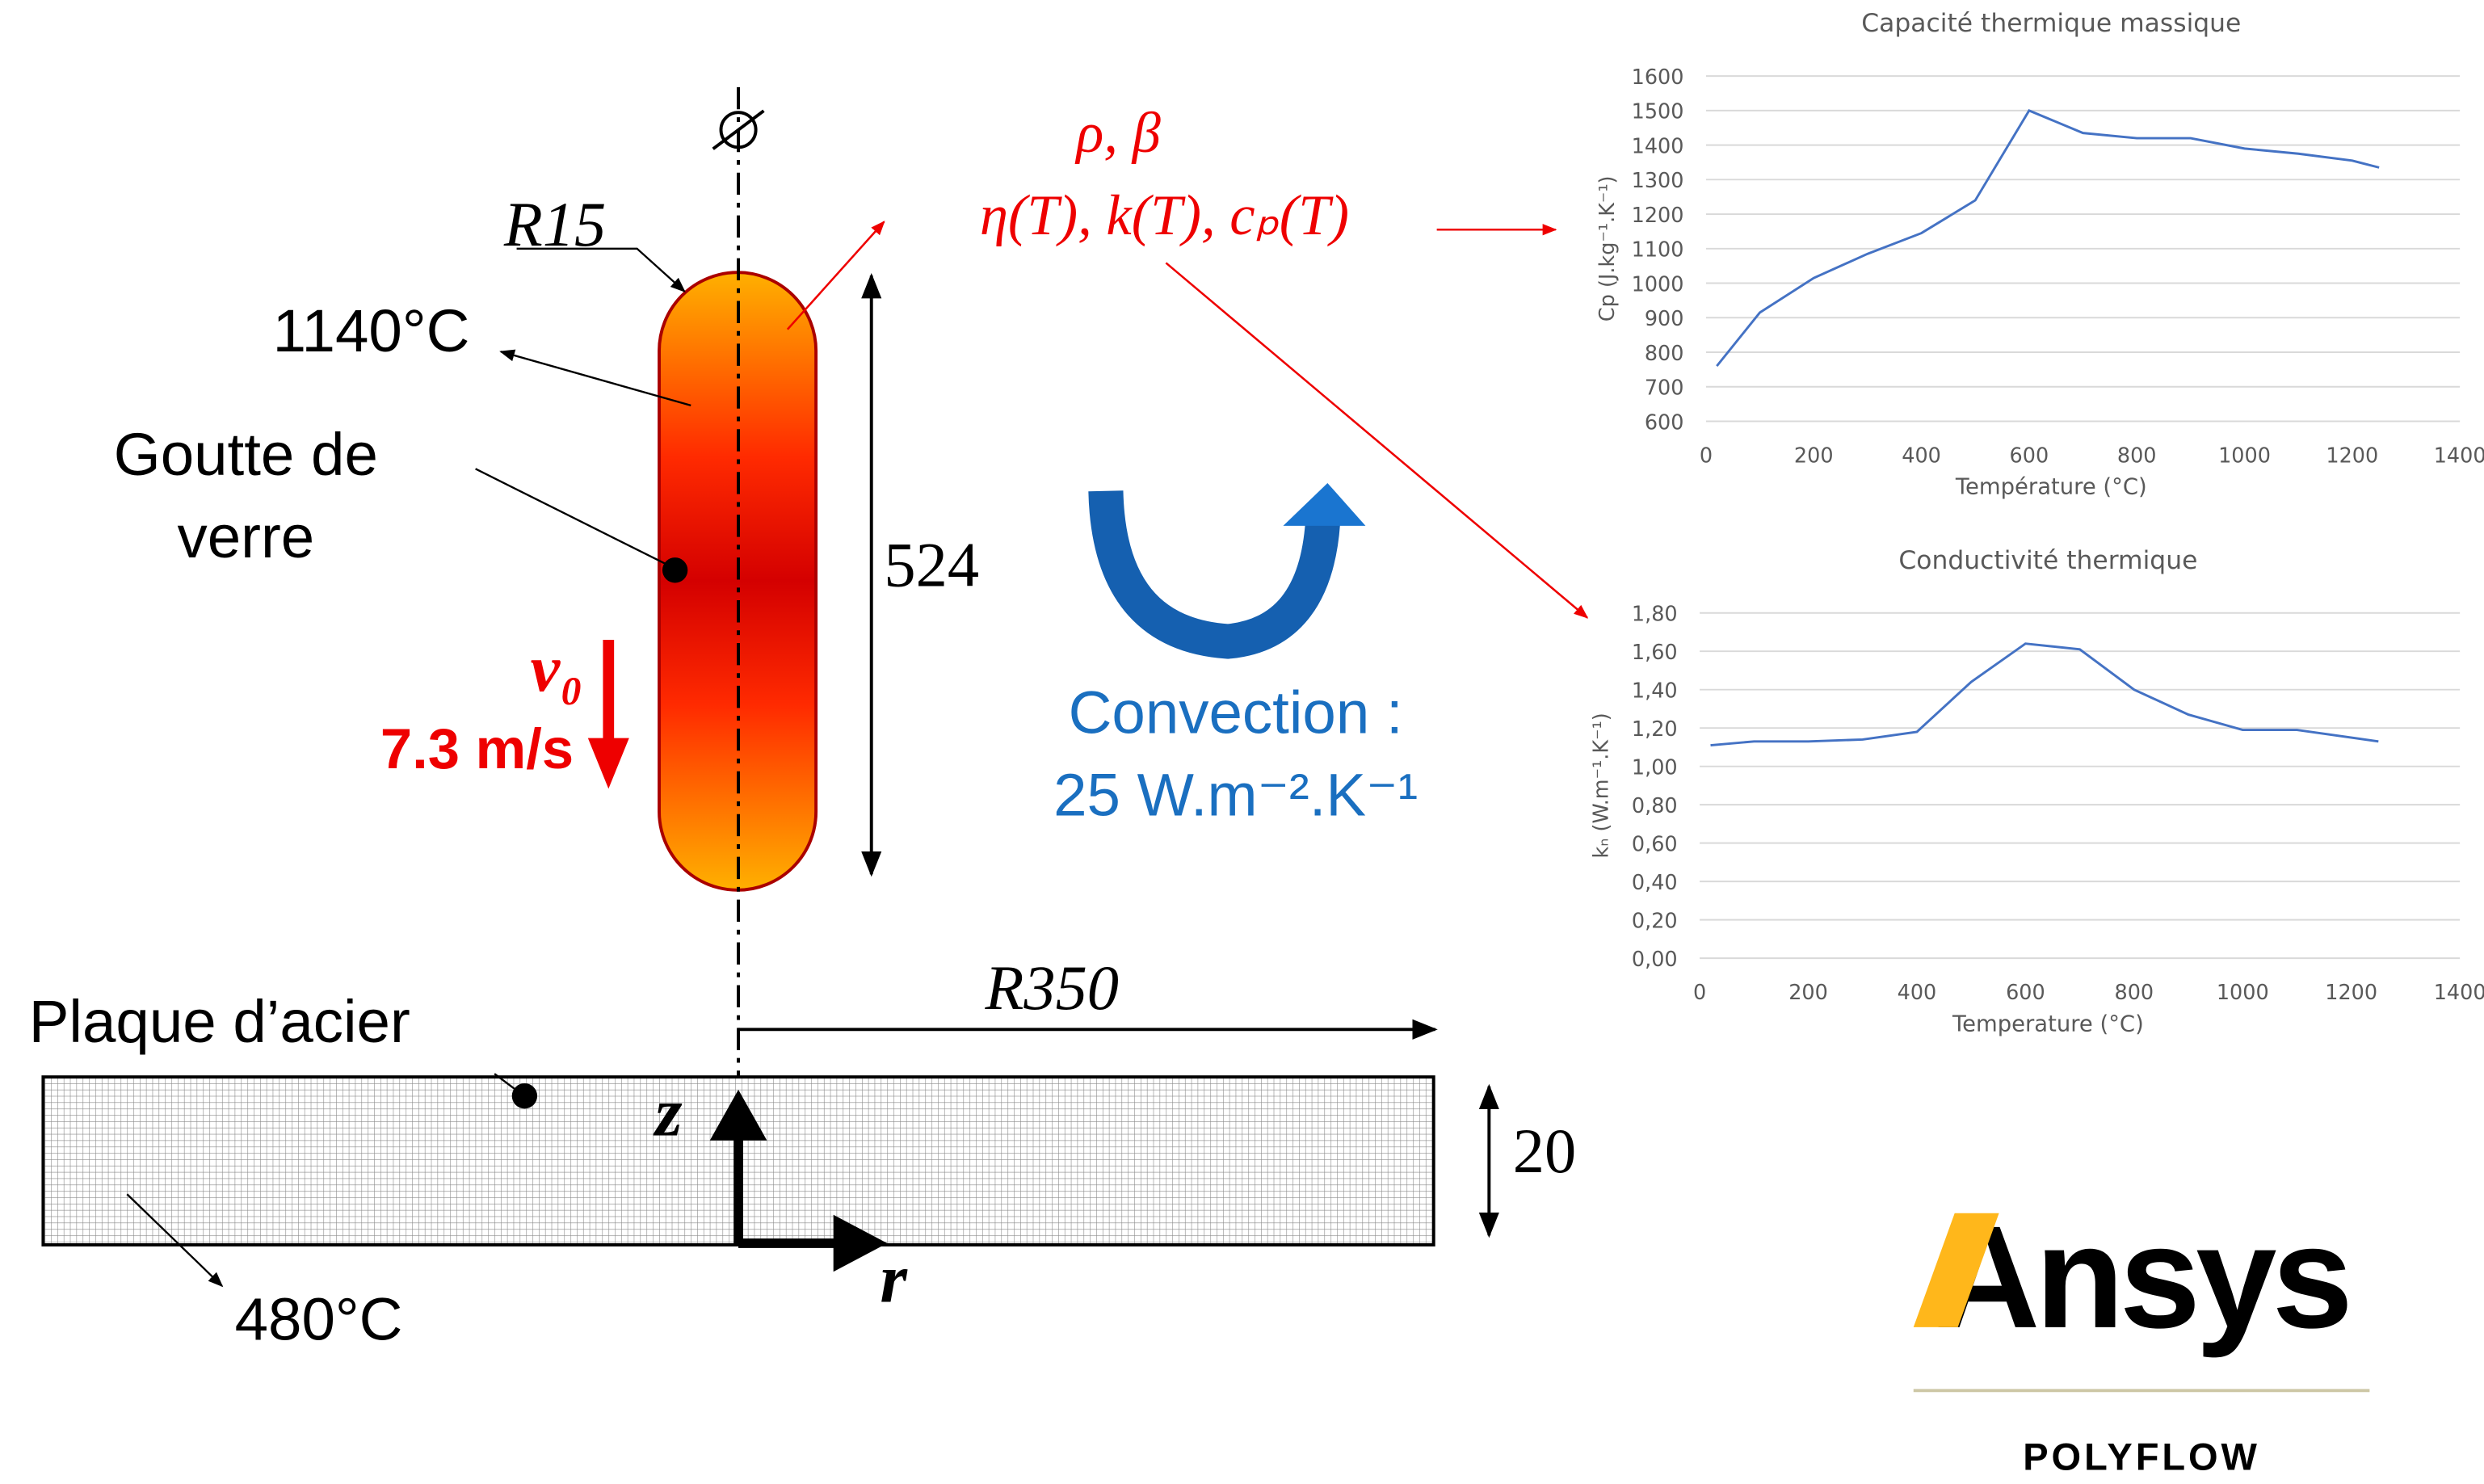  What do you see at coordinates (785, 1187) in the screenshot?
I see `coordinate-axes` at bounding box center [785, 1187].